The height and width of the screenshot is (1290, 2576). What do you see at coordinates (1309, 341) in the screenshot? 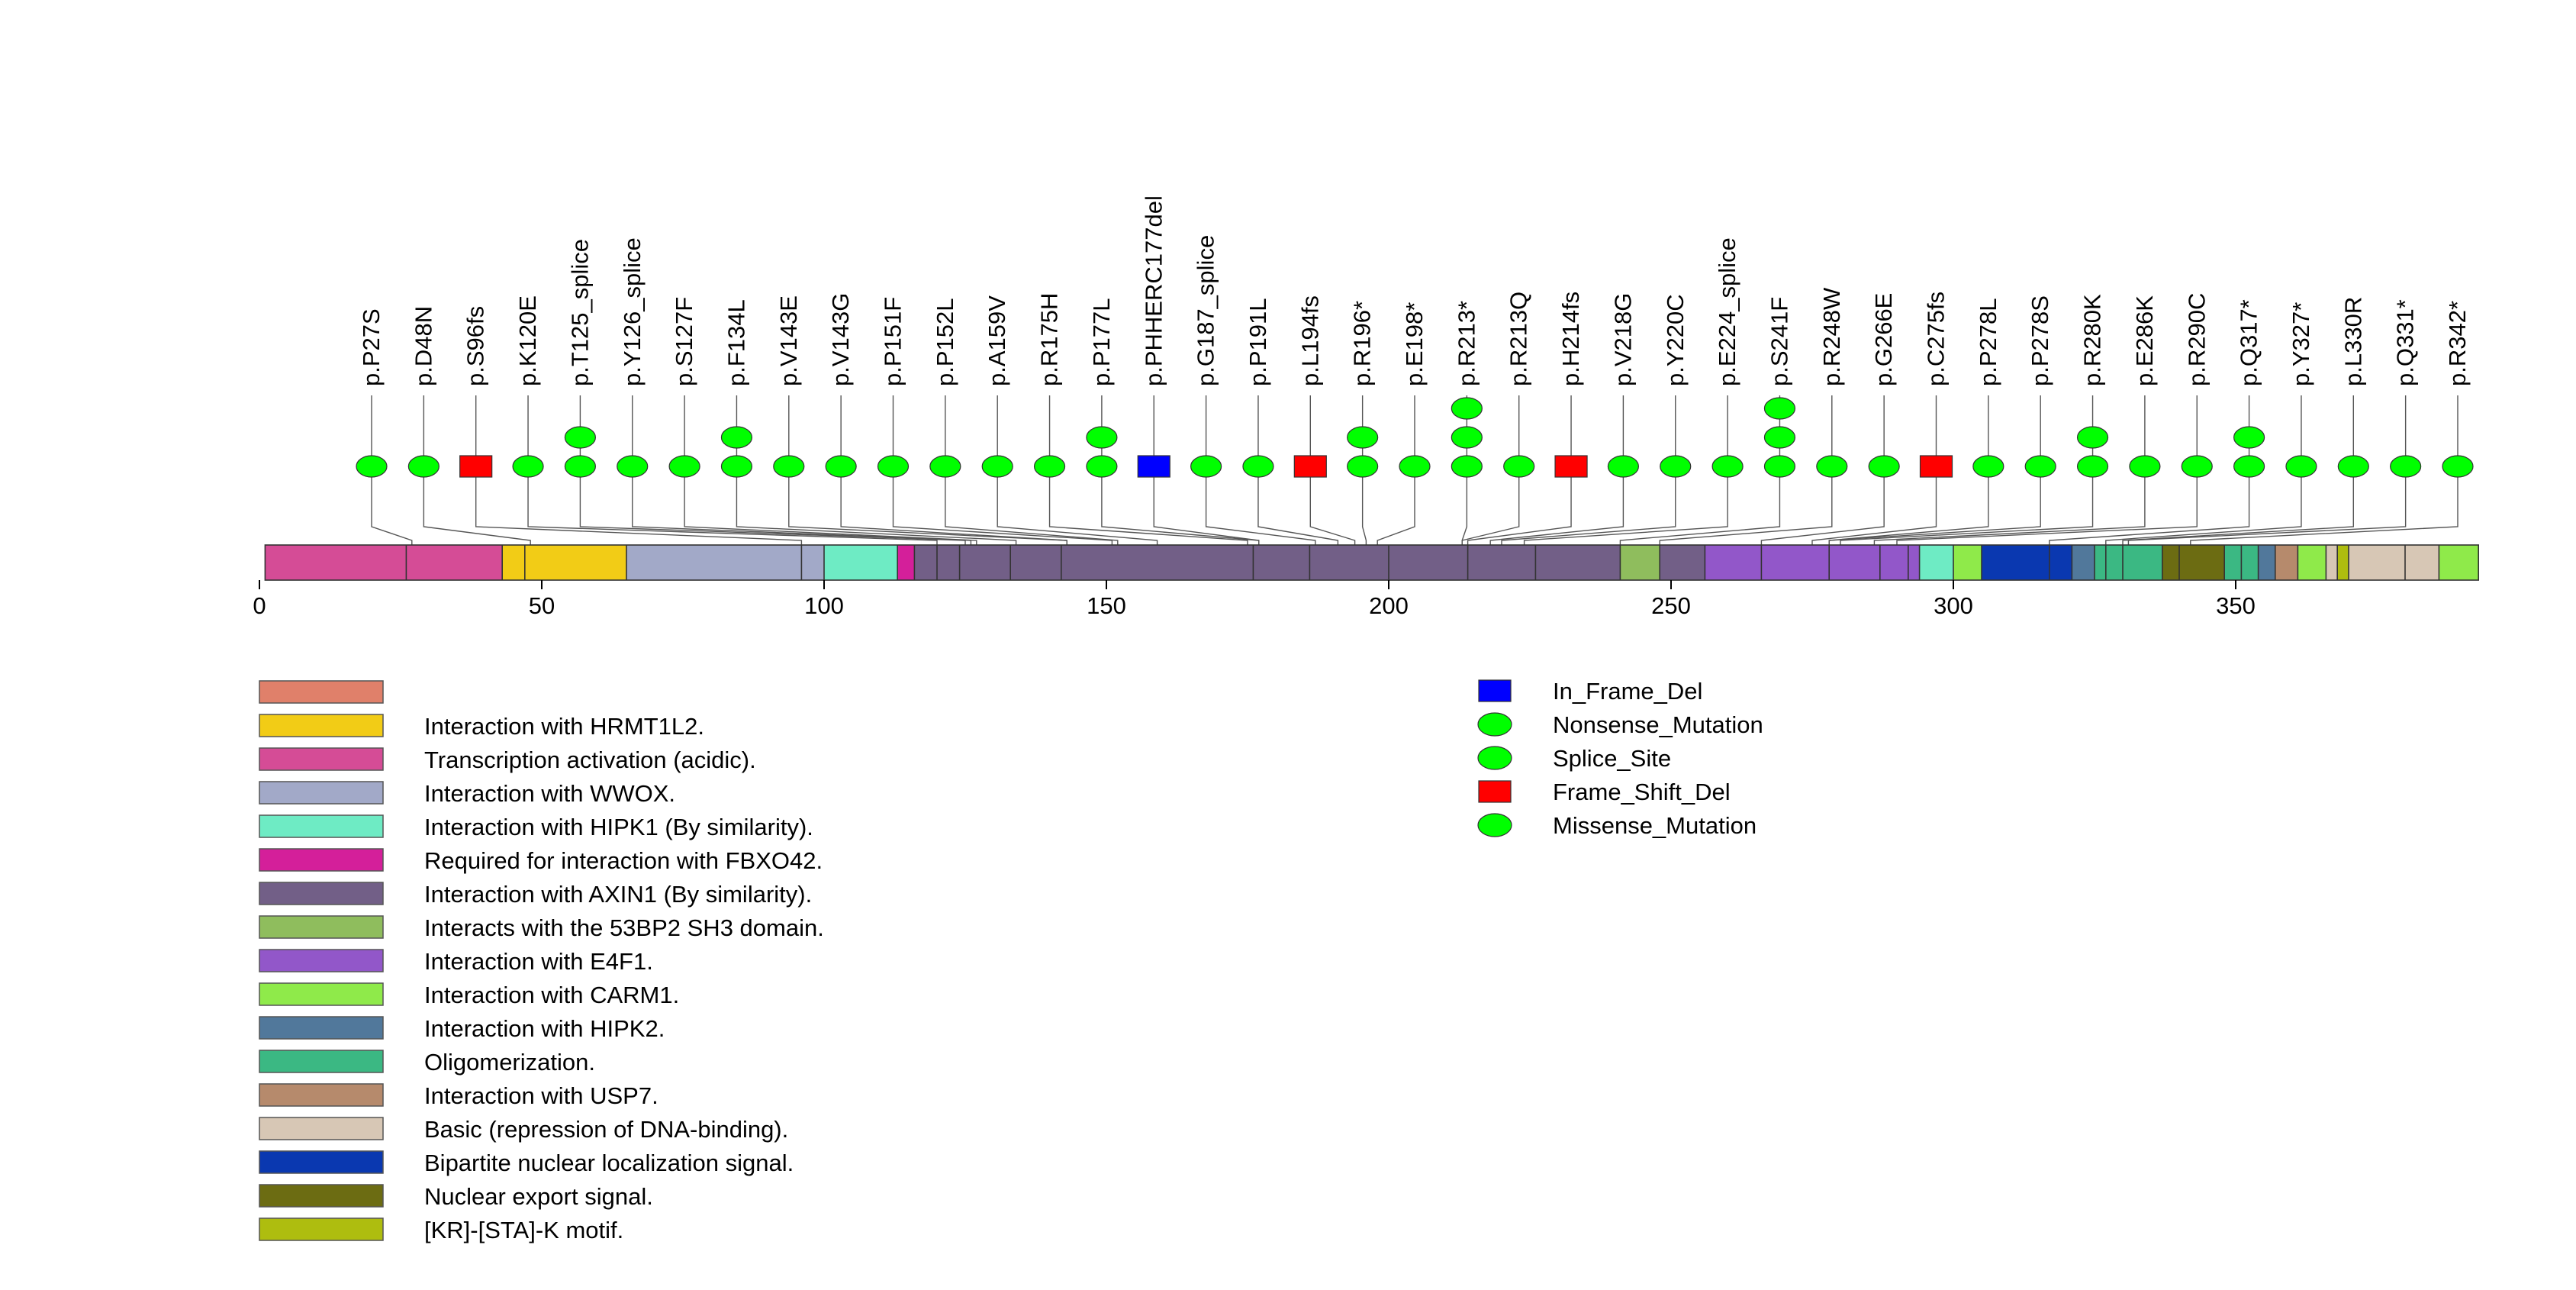
I see `mutation-label: p.L194fs` at bounding box center [1309, 341].